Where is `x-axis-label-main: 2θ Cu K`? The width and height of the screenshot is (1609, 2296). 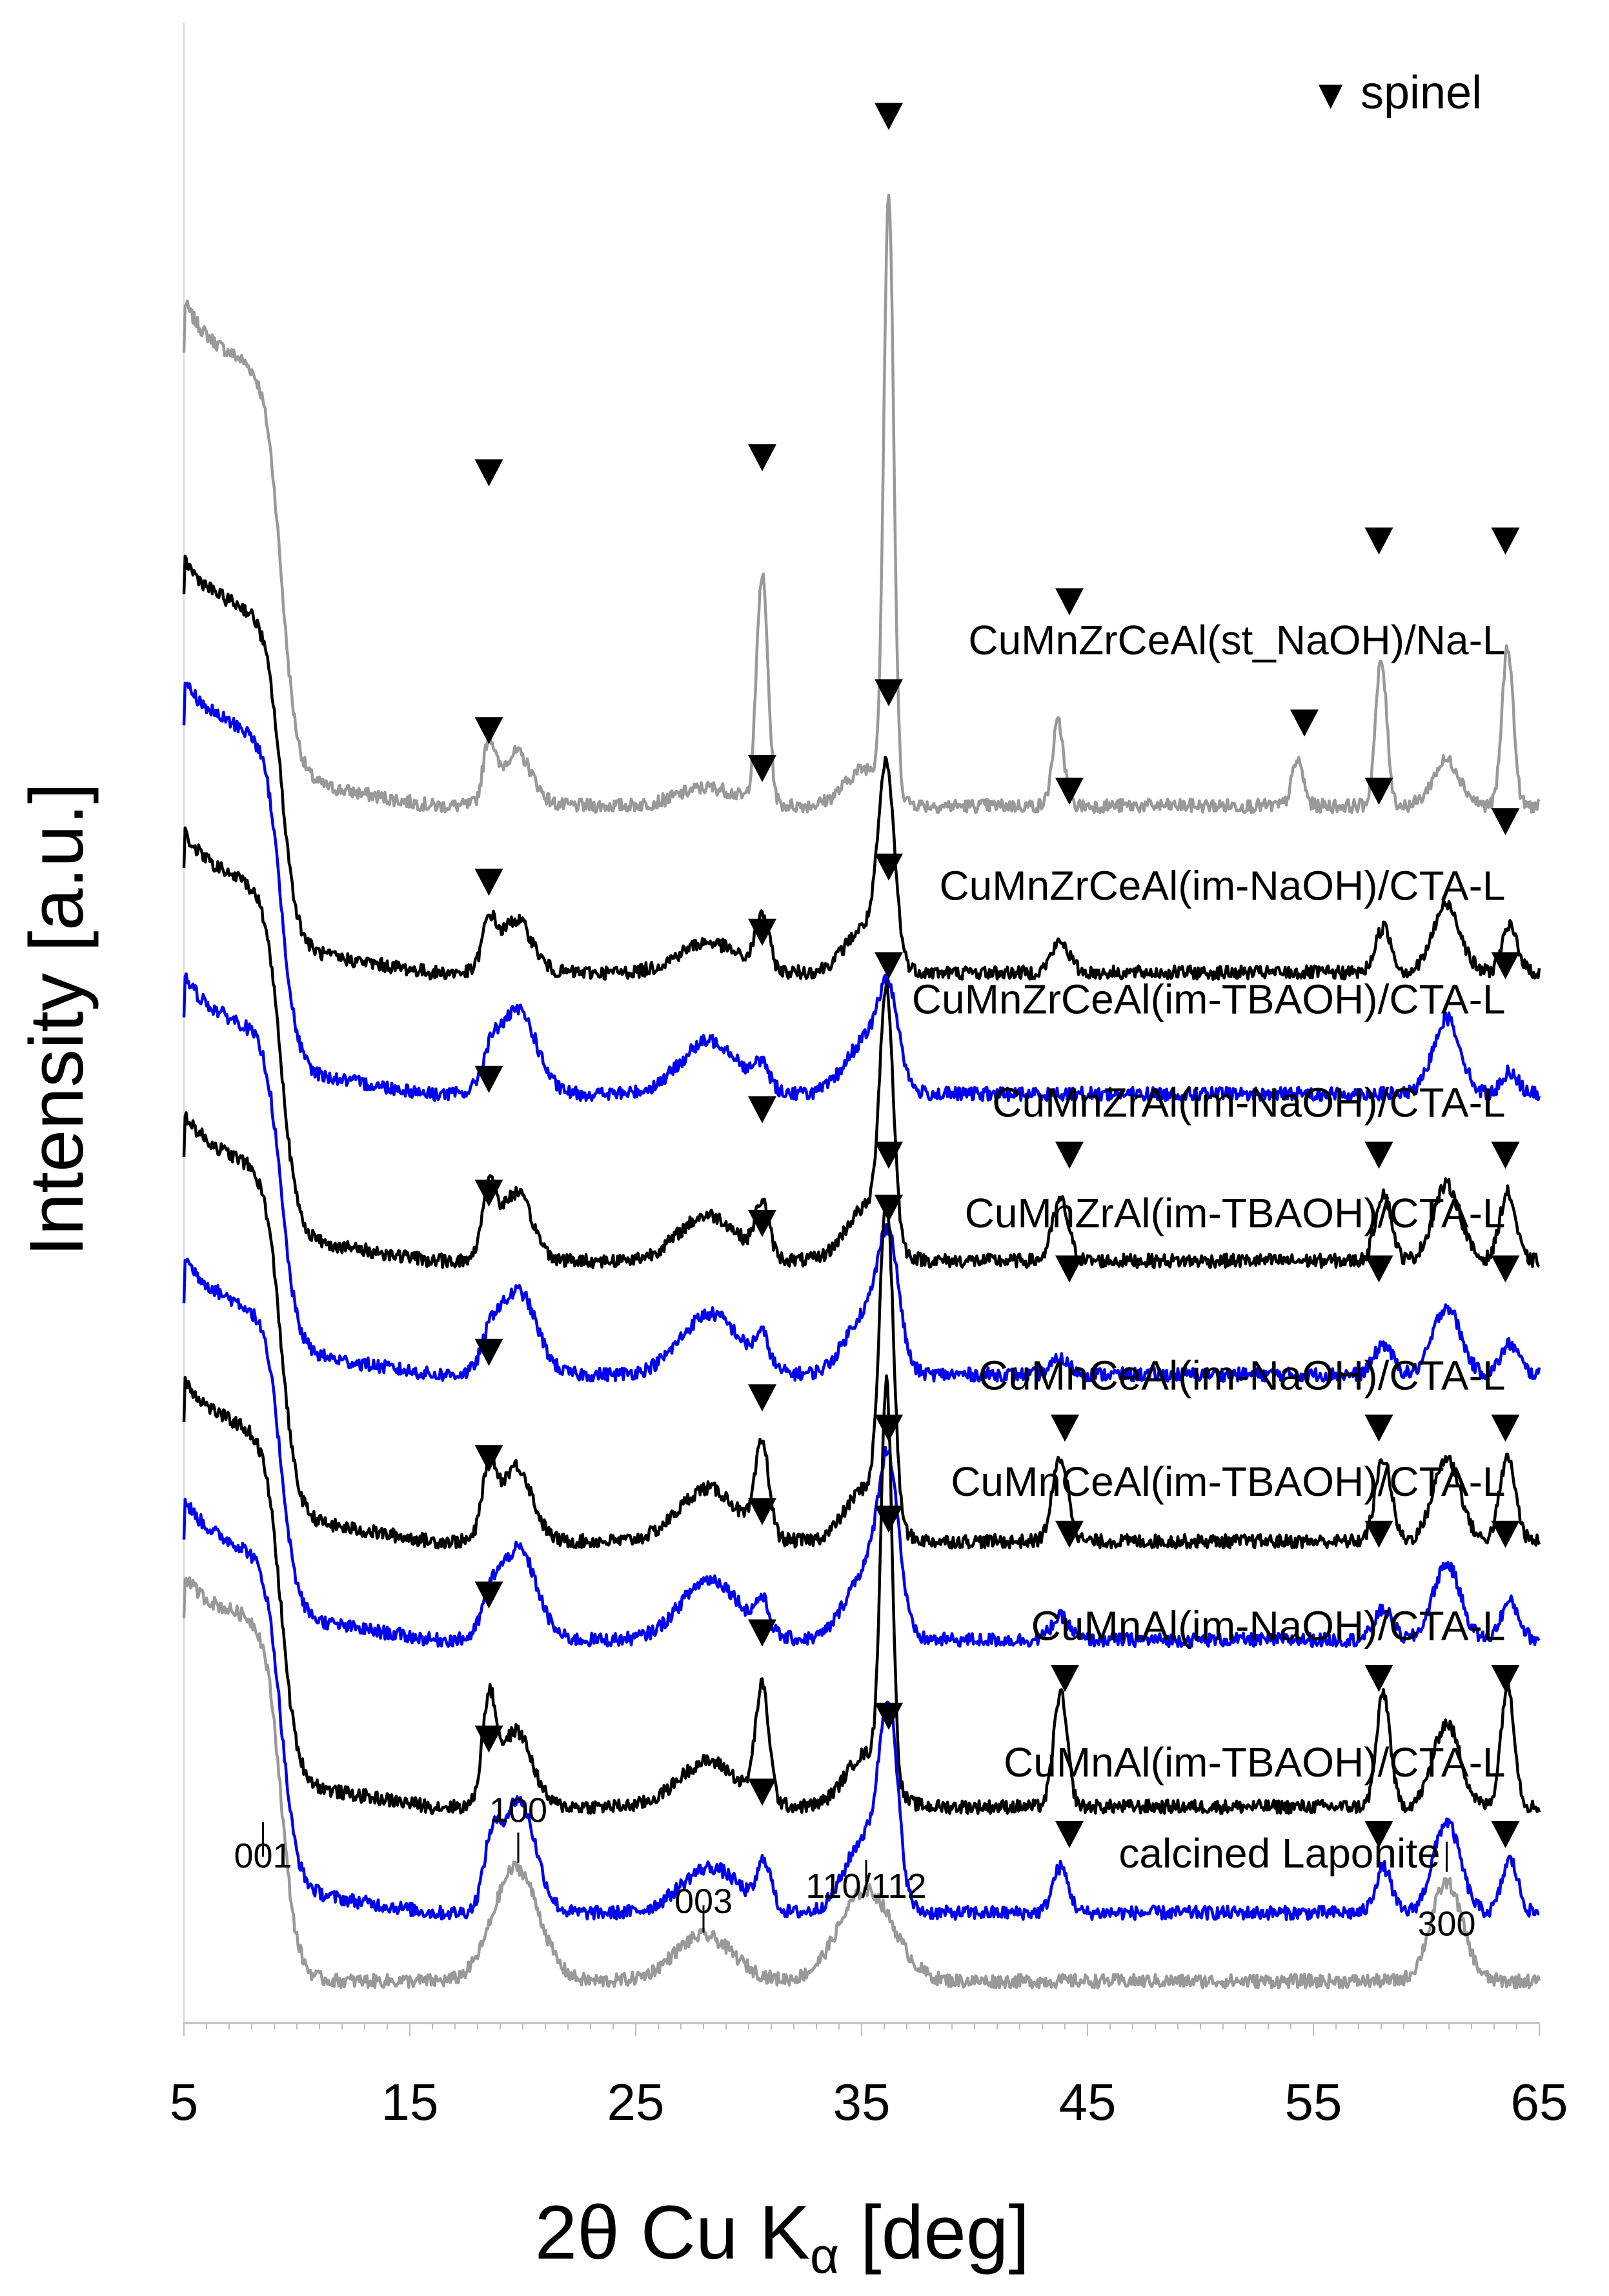 x-axis-label-main: 2θ Cu K is located at coordinates (672, 2232).